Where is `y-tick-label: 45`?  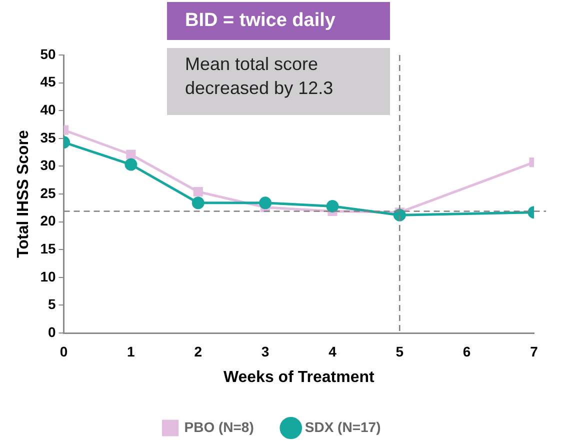 y-tick-label: 45 is located at coordinates (48, 82).